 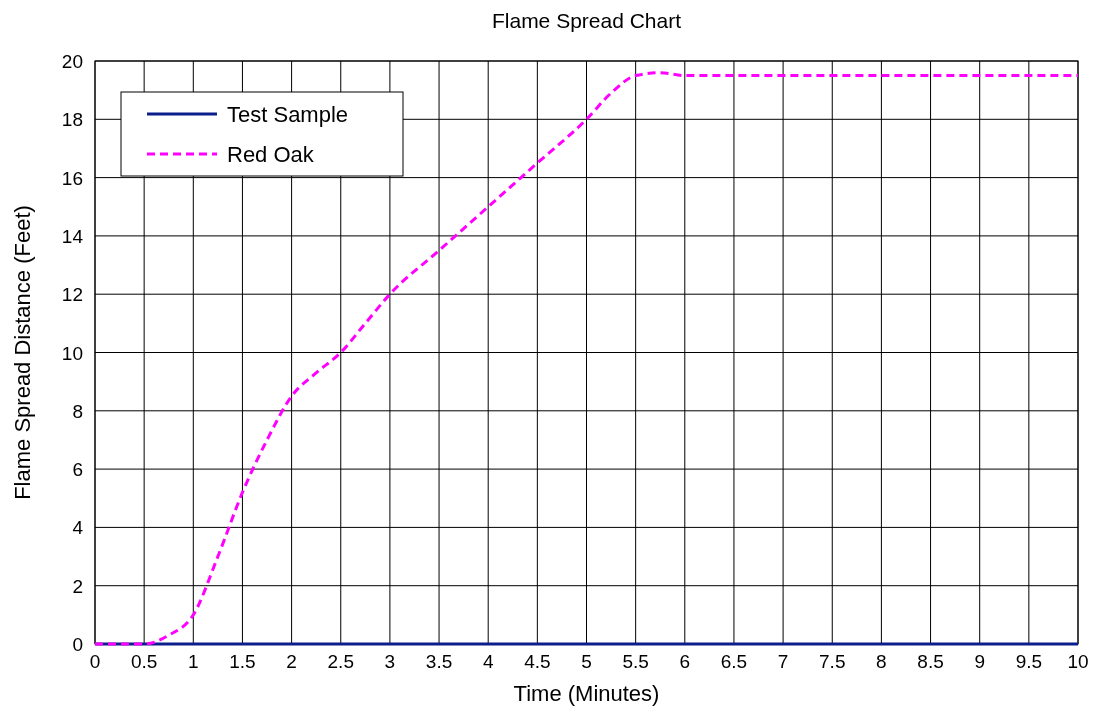 I want to click on x-tick-label: 9.5, so click(x=1029, y=661).